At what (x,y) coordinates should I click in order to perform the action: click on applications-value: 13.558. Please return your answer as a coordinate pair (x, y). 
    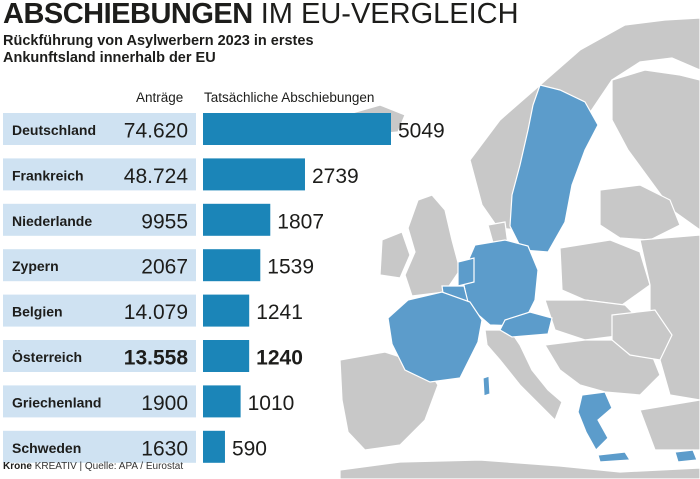
    Looking at the image, I should click on (156, 358).